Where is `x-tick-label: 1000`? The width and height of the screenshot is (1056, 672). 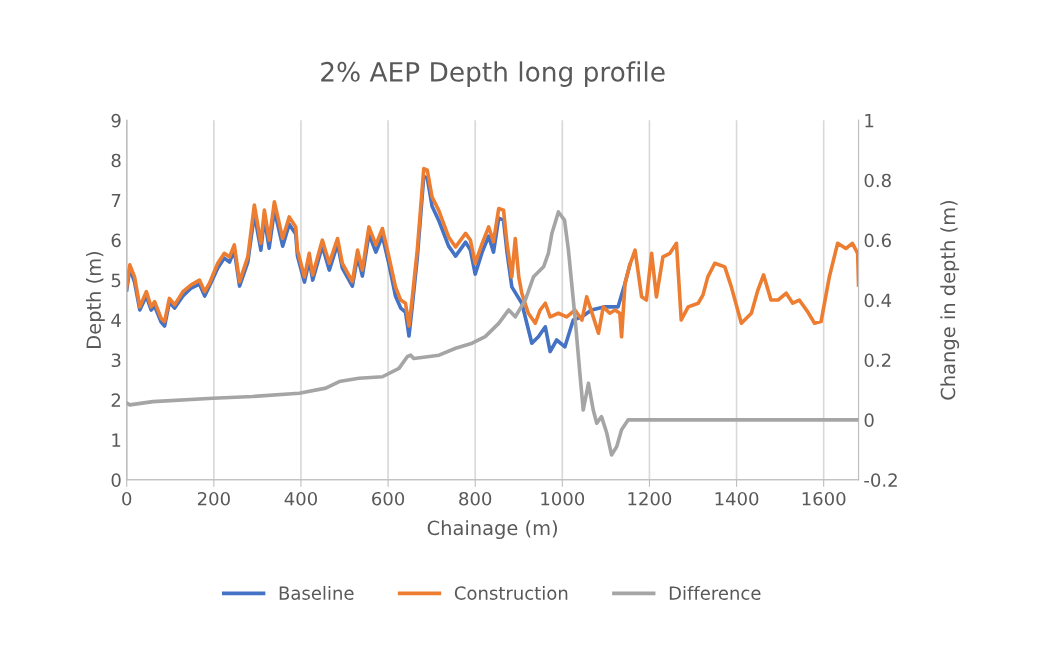
x-tick-label: 1000 is located at coordinates (563, 498).